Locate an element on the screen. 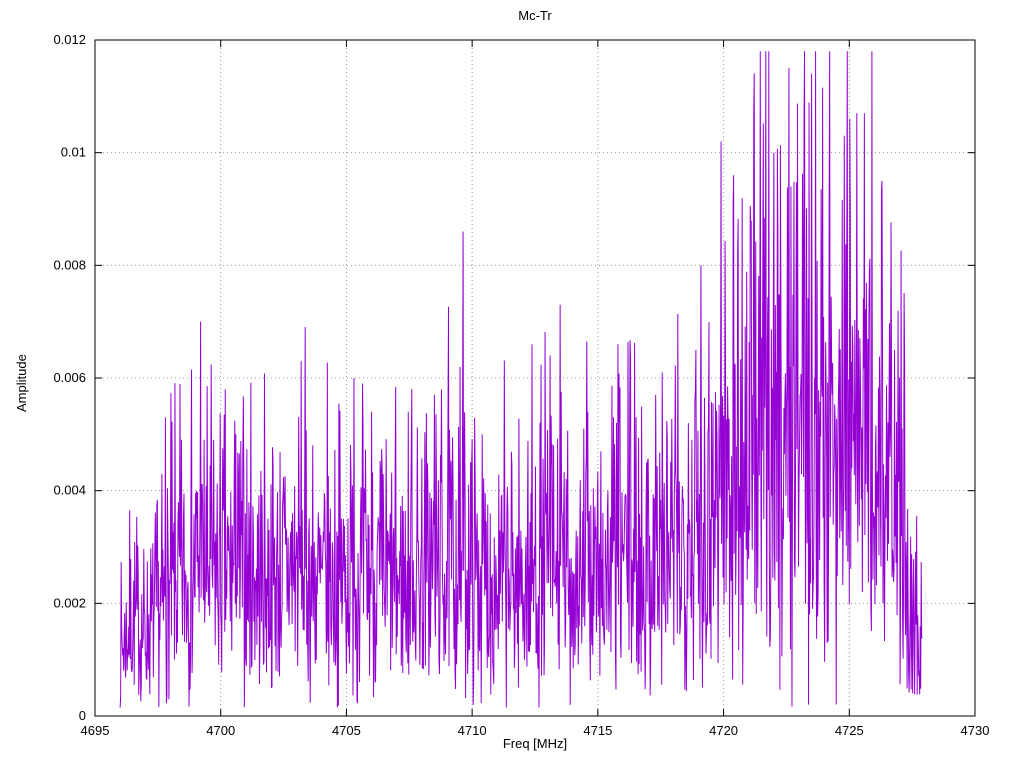  y-tick-label: 0.01 is located at coordinates (73, 152).